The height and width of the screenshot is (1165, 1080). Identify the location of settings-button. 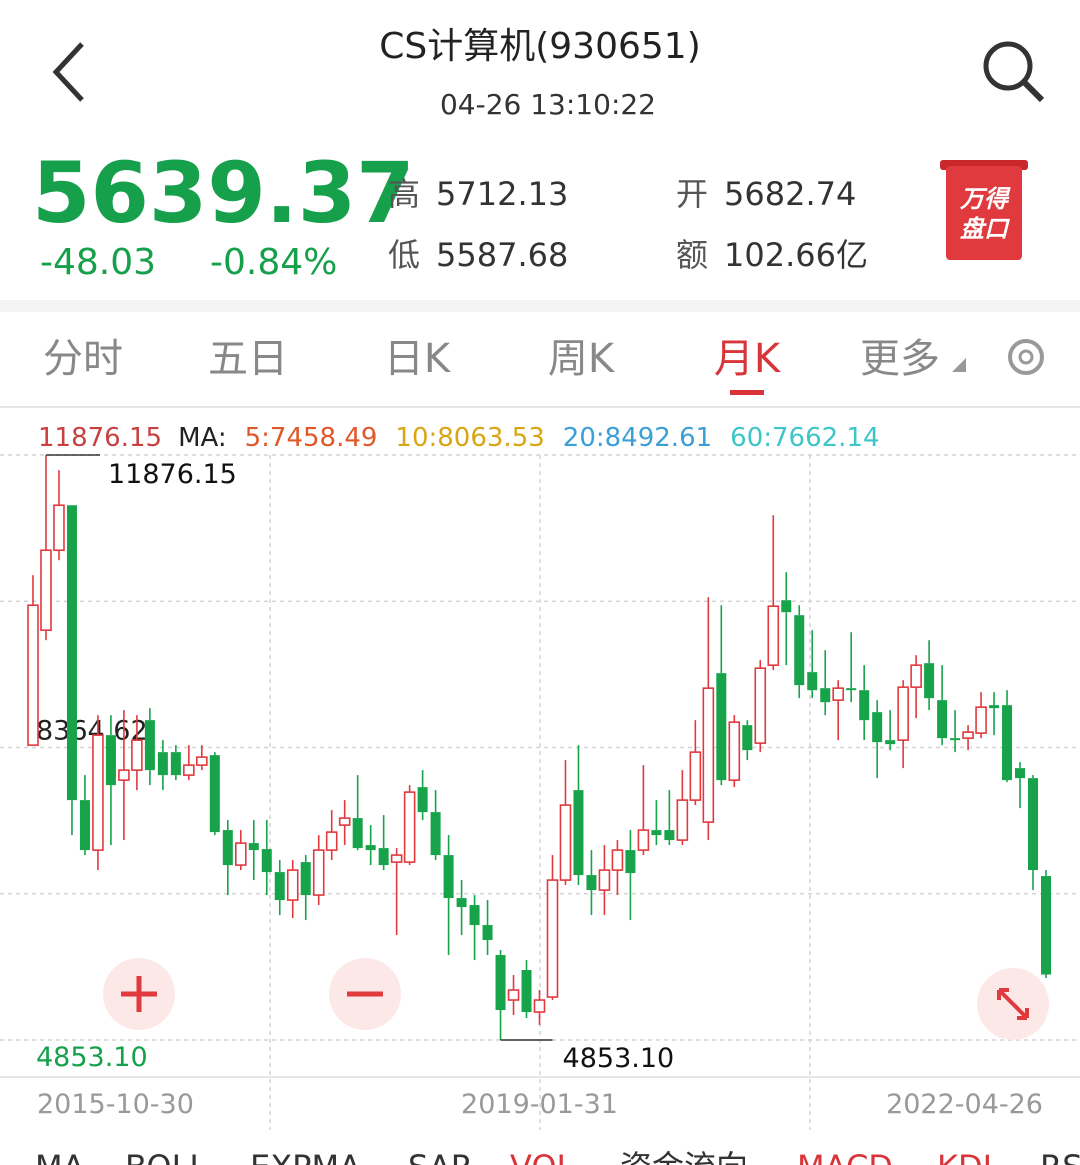
(1026, 357).